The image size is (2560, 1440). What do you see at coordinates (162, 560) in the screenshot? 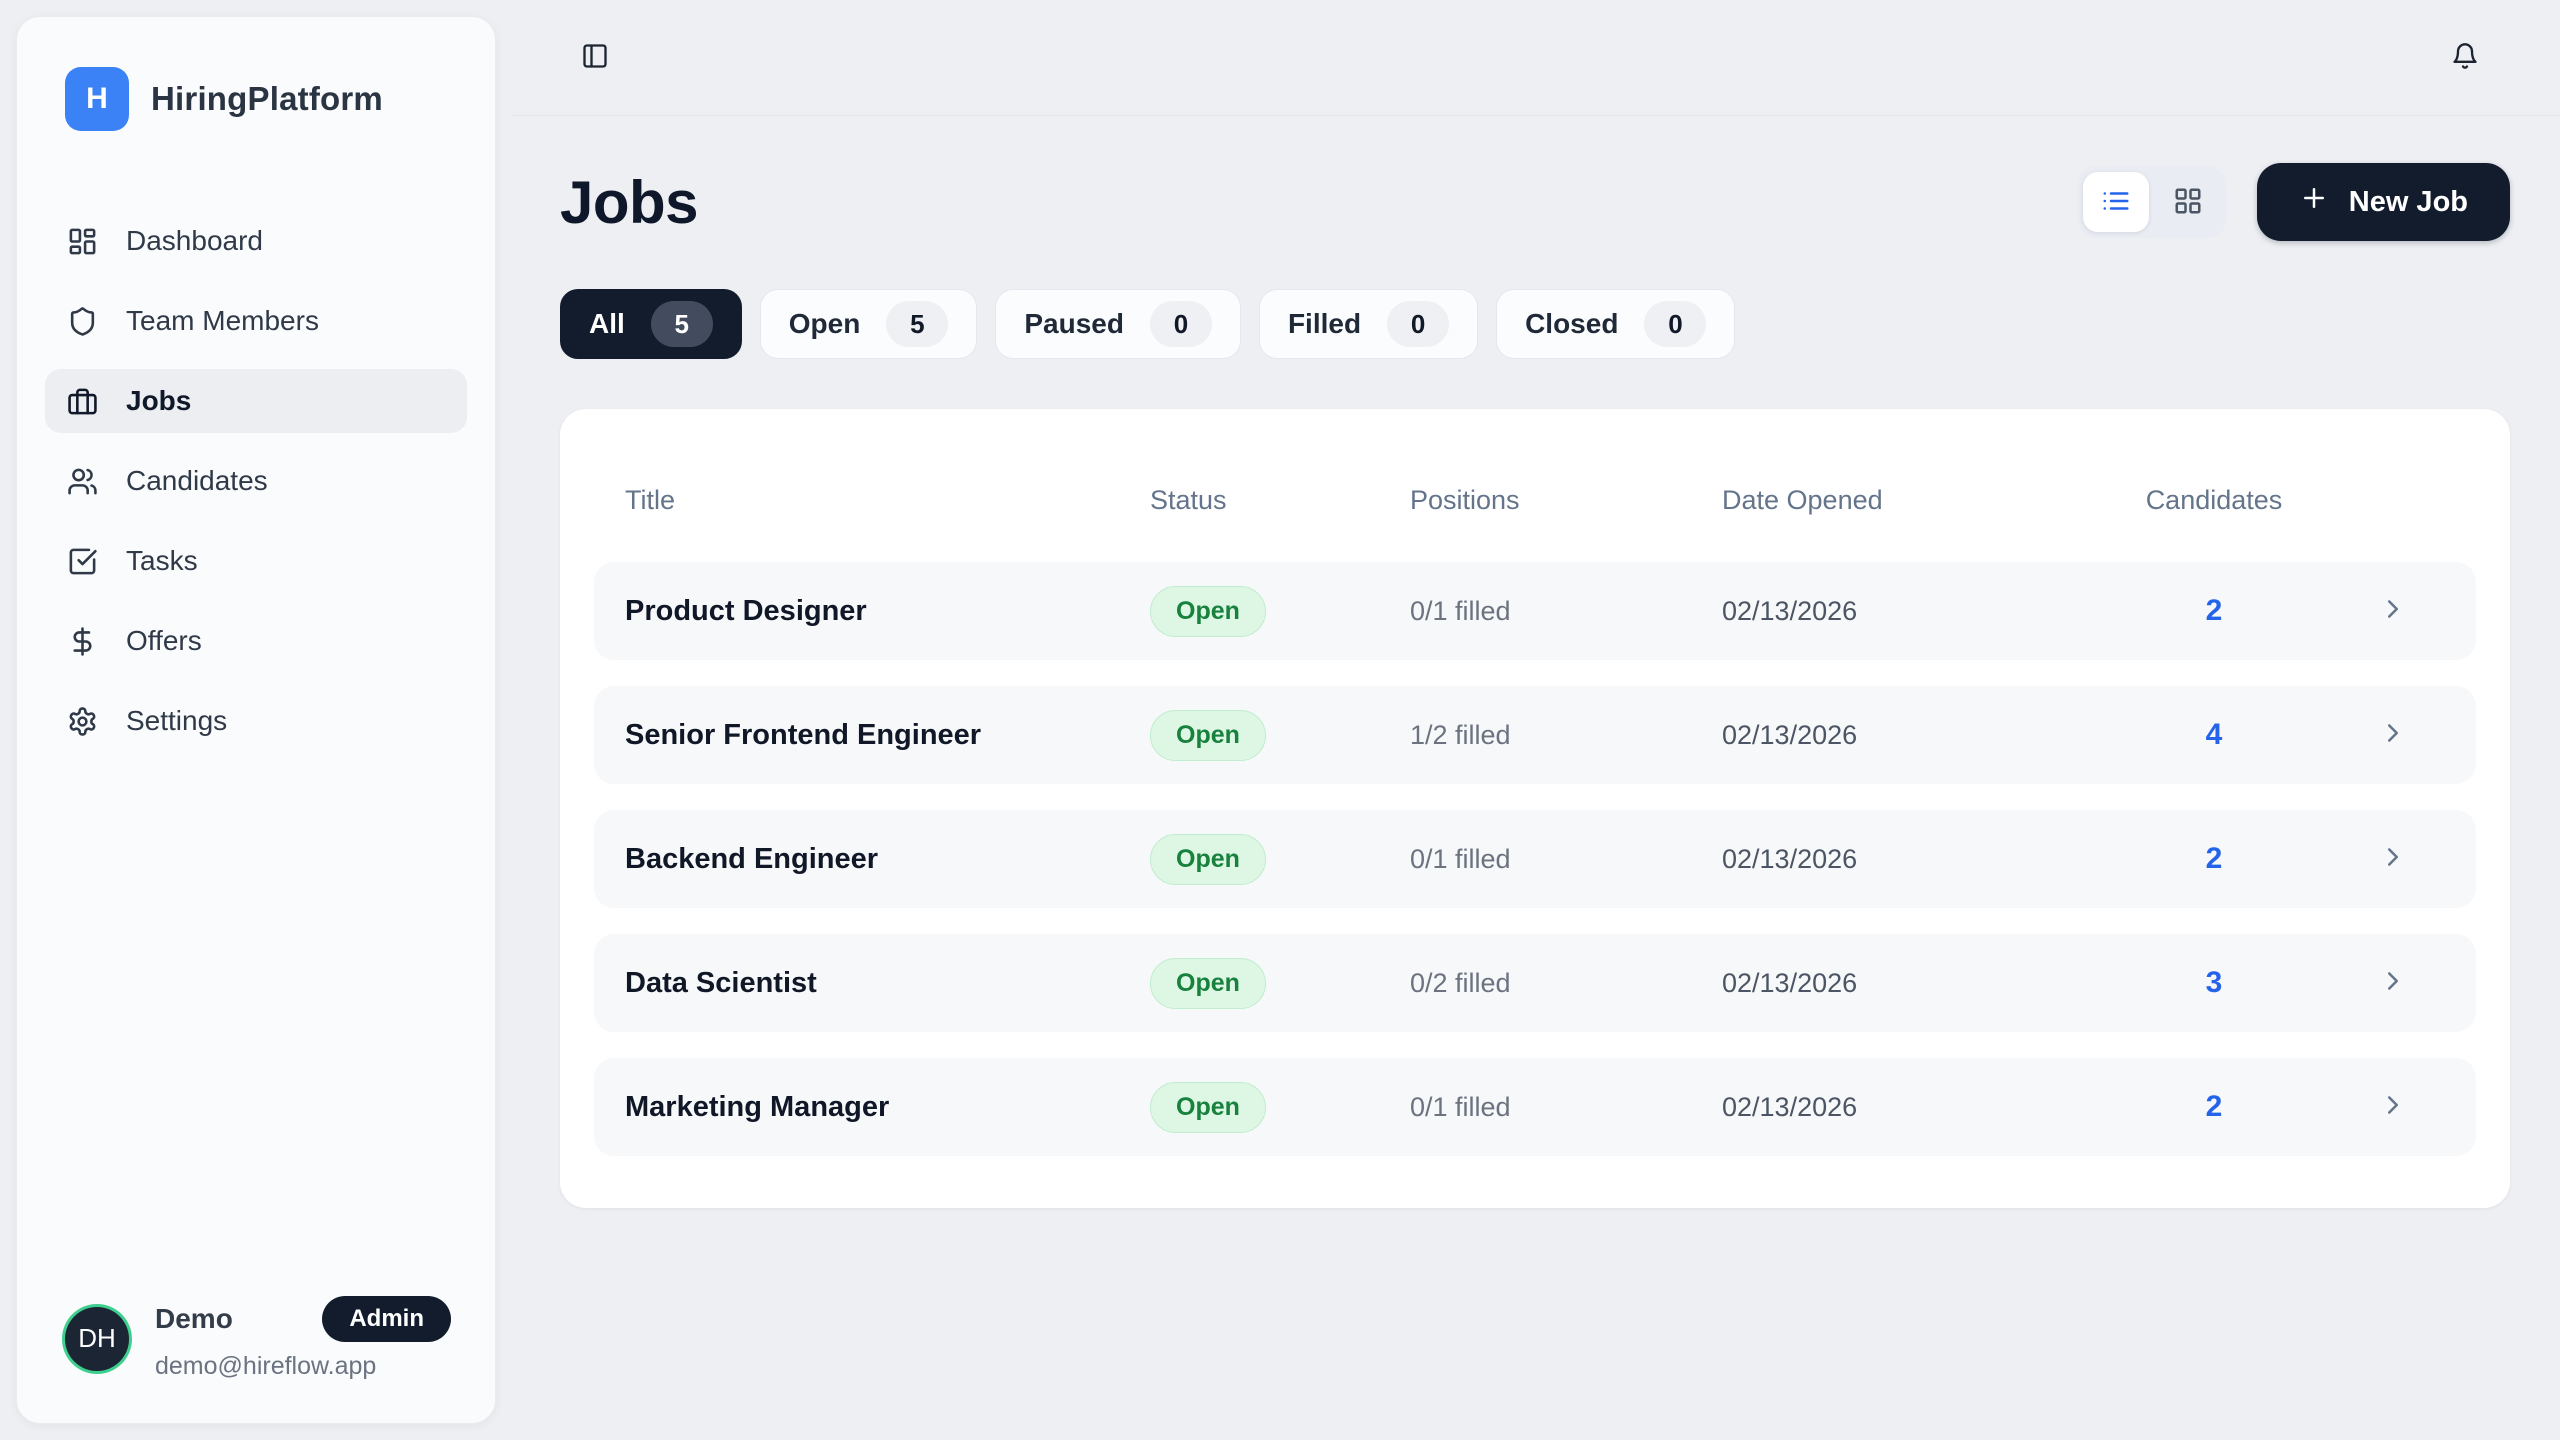
I see `sidebar-item-label: Tasks` at bounding box center [162, 560].